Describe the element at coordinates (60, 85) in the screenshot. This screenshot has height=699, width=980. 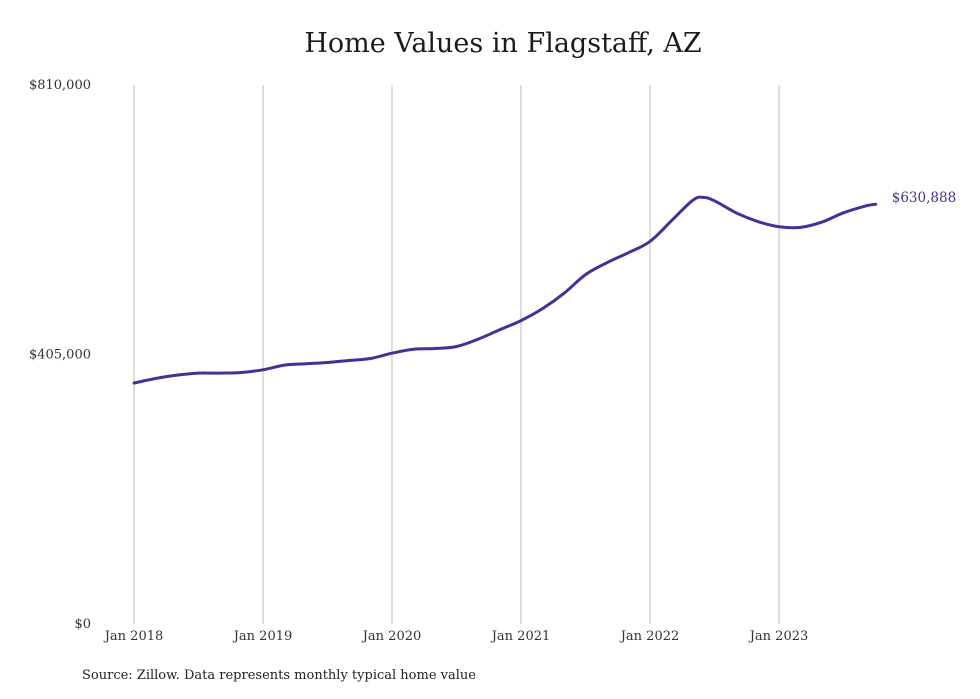
I see `y-tick-label: $810,000` at that location.